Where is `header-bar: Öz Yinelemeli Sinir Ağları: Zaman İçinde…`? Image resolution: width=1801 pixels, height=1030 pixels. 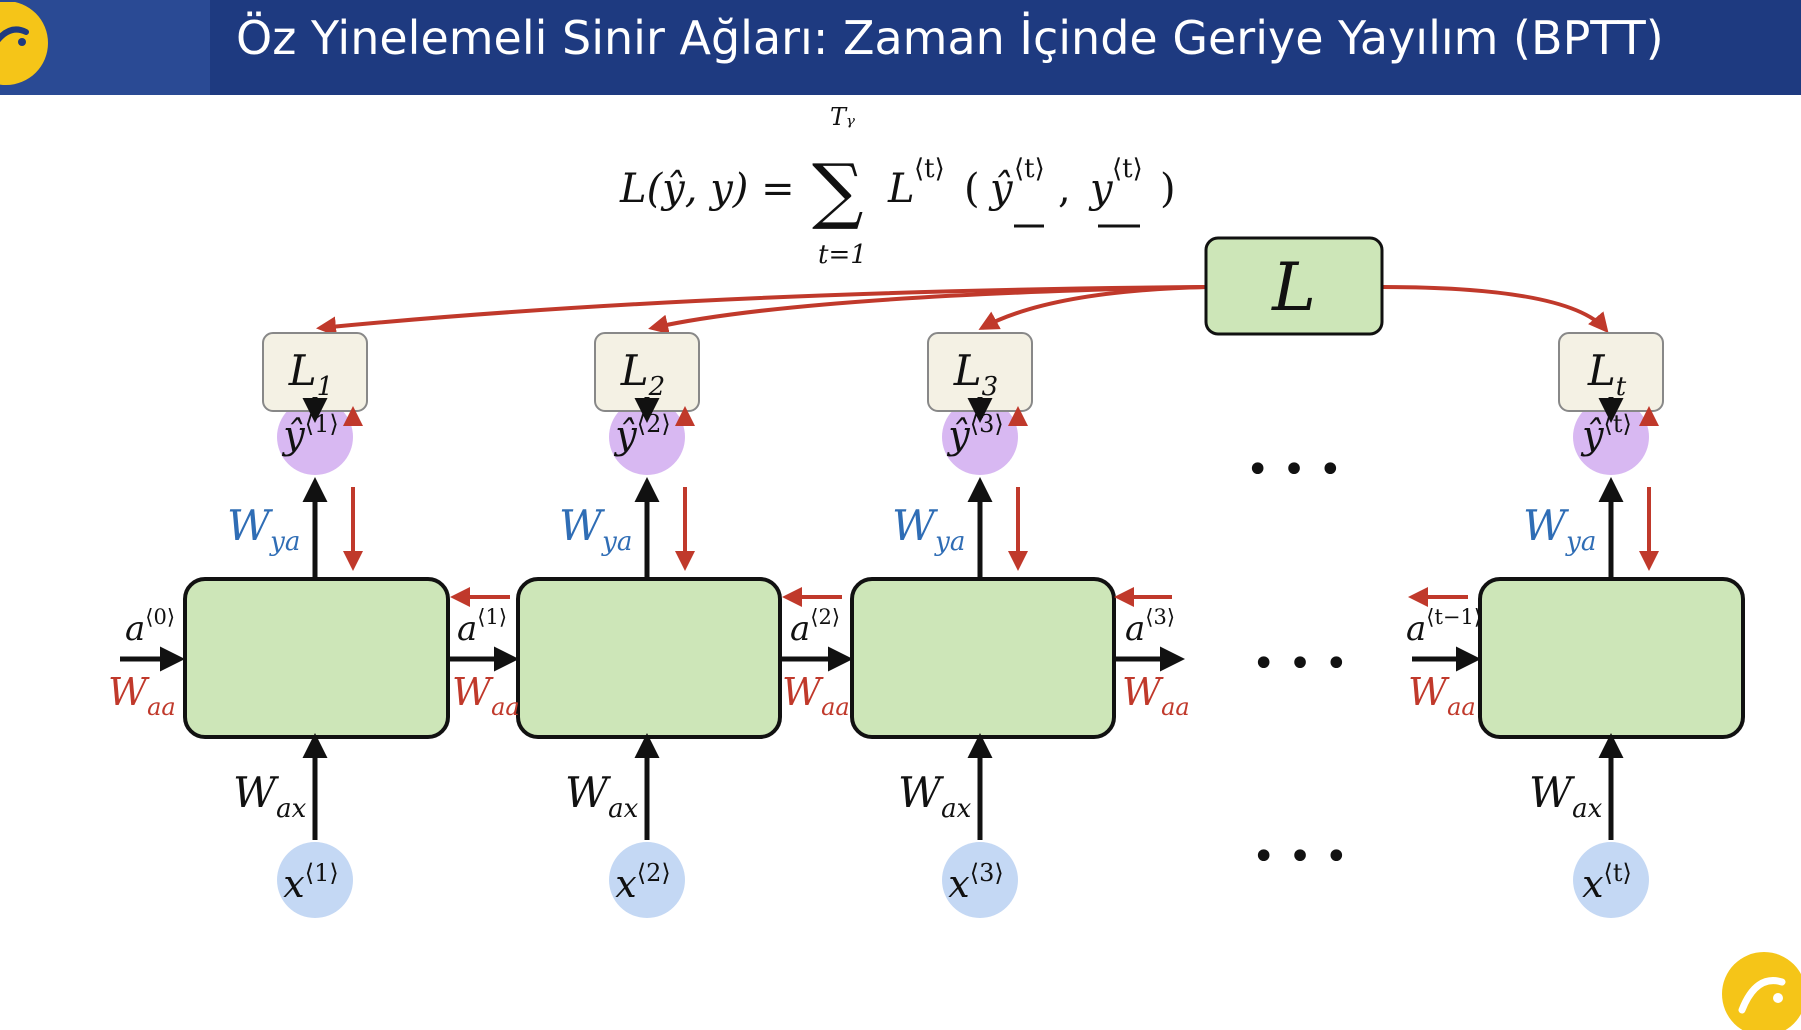
header-bar: Öz Yinelemeli Sinir Ağları: Zaman İçinde… is located at coordinates (900, 47).